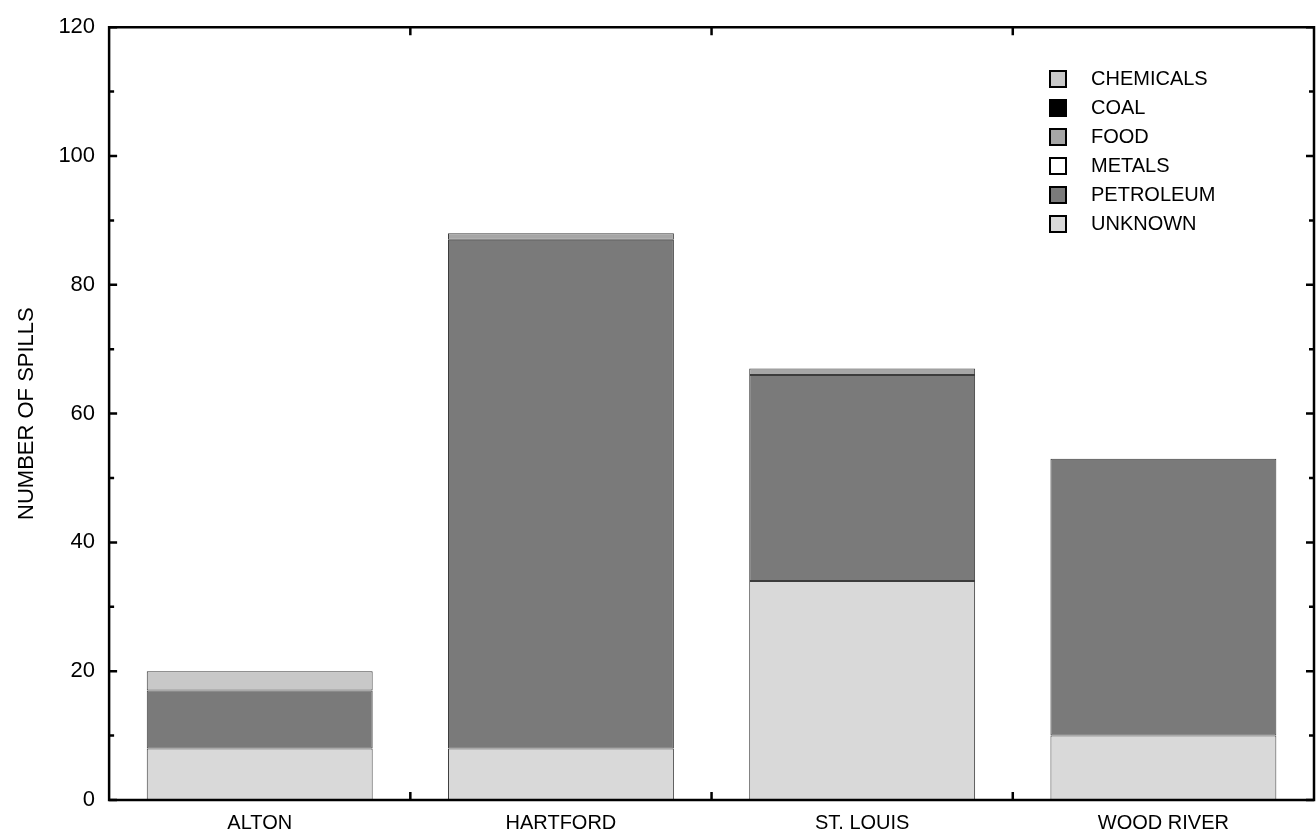  Describe the element at coordinates (26, 413) in the screenshot. I see `y-axis-title: NUMBER OF SPILLS` at that location.